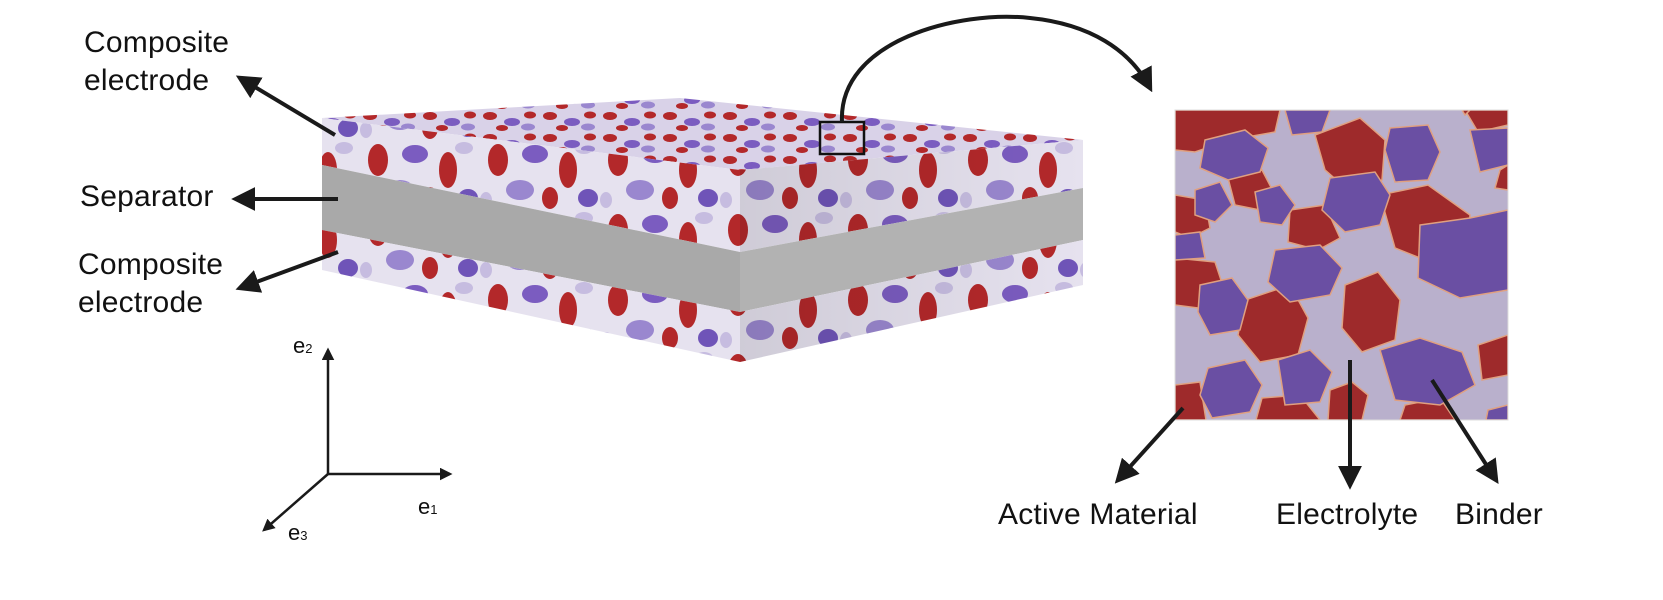 This screenshot has height=600, width=1663. I want to click on arrow-active-material, so click(1149, 445).